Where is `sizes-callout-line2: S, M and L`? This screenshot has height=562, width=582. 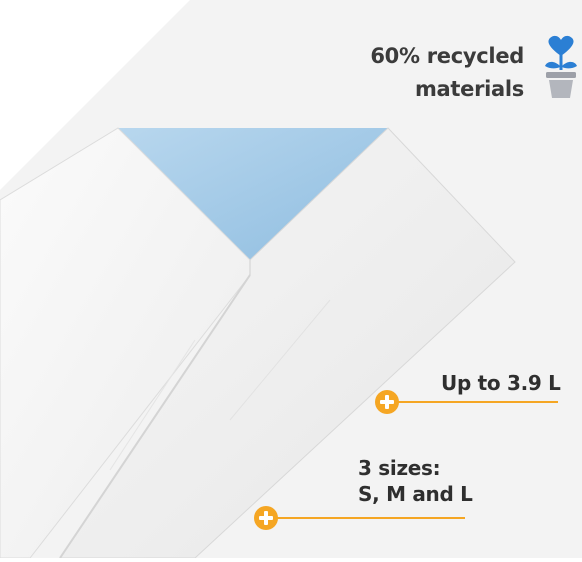 sizes-callout-line2: S, M and L is located at coordinates (415, 494).